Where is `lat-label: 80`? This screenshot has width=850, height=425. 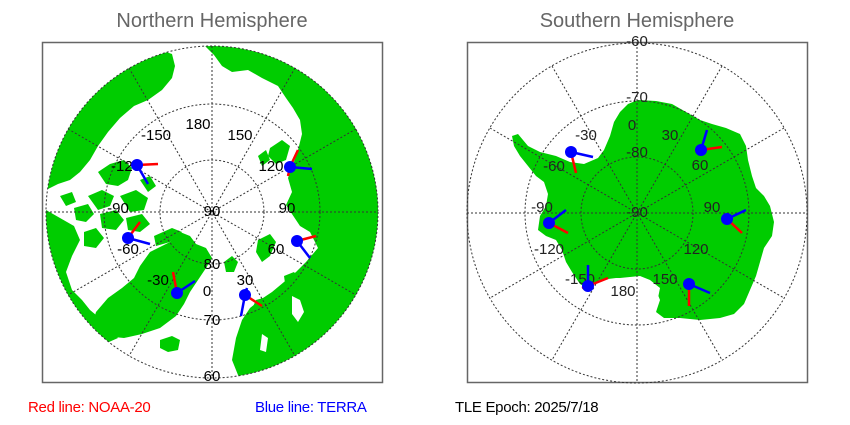 lat-label: 80 is located at coordinates (212, 264).